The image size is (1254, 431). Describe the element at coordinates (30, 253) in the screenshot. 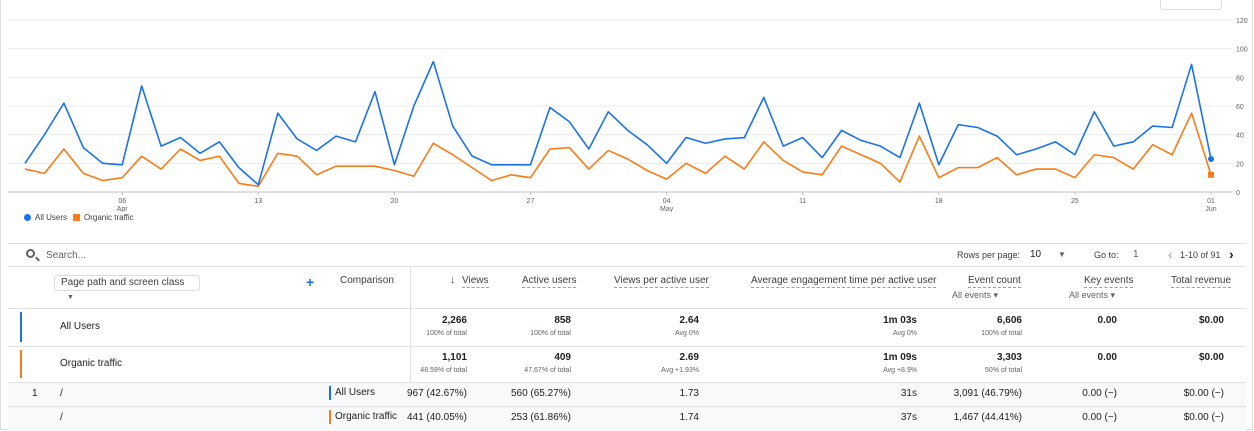

I see `search-icon` at that location.